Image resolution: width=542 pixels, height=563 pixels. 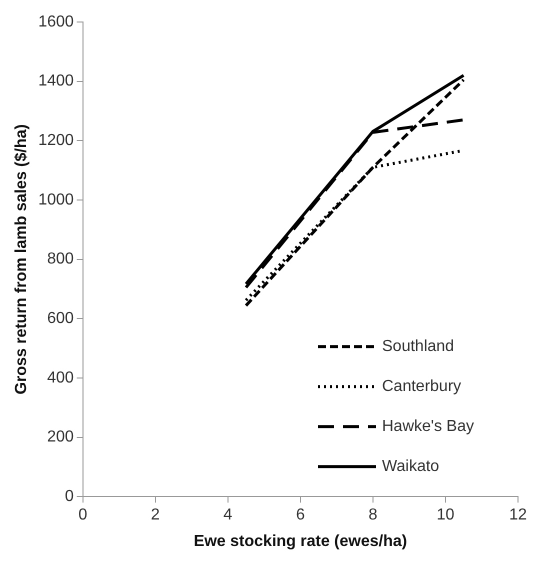 What do you see at coordinates (422, 387) in the screenshot?
I see `legend-label: Canterbury` at bounding box center [422, 387].